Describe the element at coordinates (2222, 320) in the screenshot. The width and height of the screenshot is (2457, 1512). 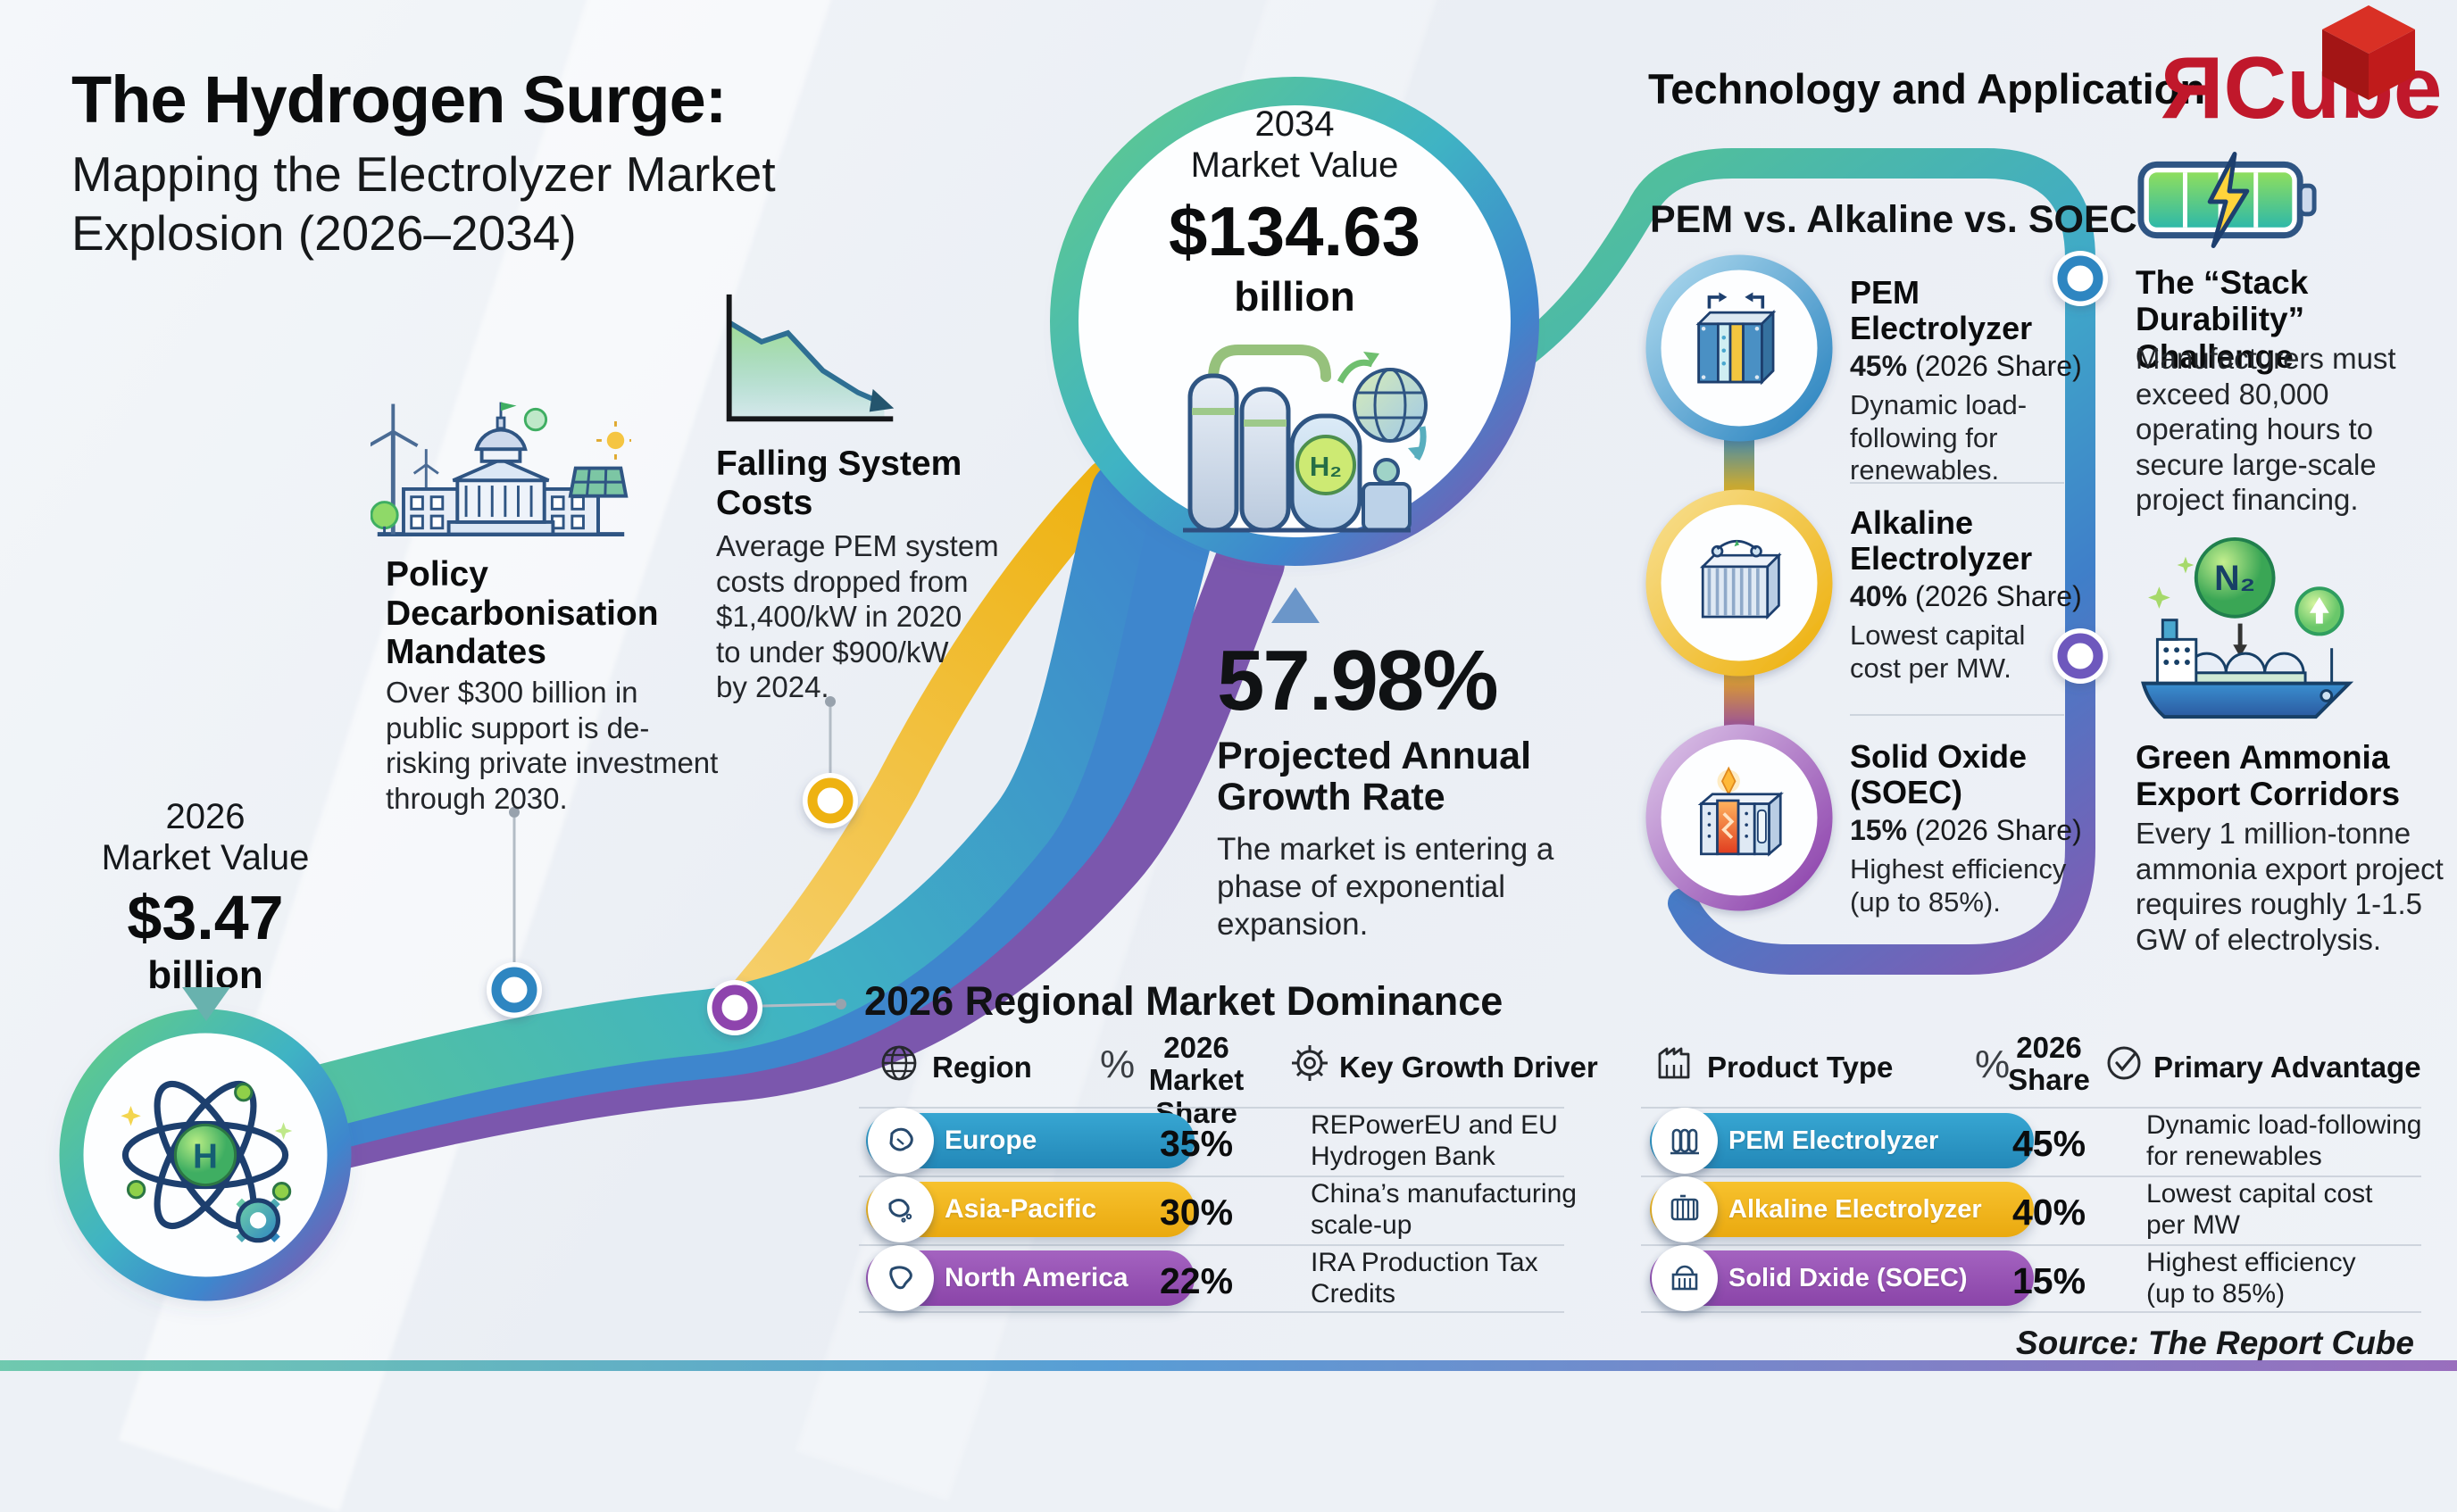
I see `durability-title: The “Stack Durability” Challenge` at that location.